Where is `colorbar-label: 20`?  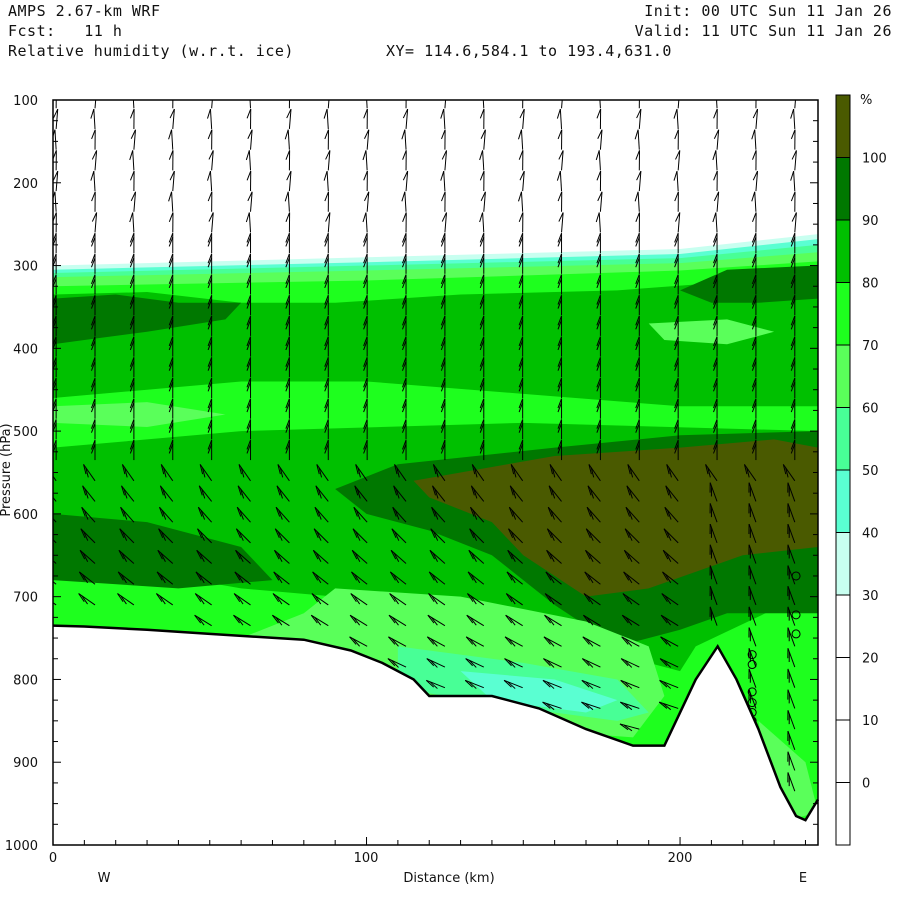 colorbar-label: 20 is located at coordinates (870, 659).